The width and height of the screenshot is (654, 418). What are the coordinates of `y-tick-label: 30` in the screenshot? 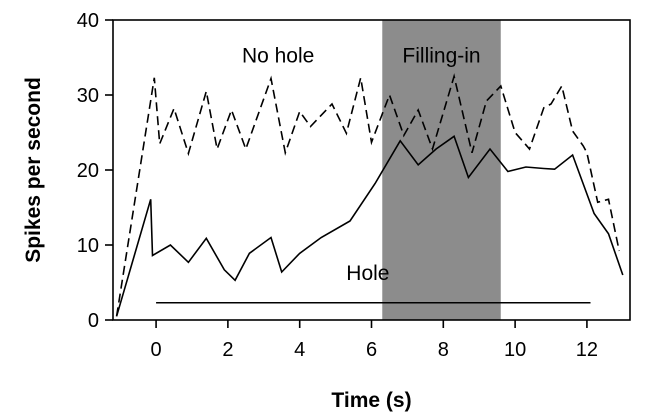 It's located at (88, 96).